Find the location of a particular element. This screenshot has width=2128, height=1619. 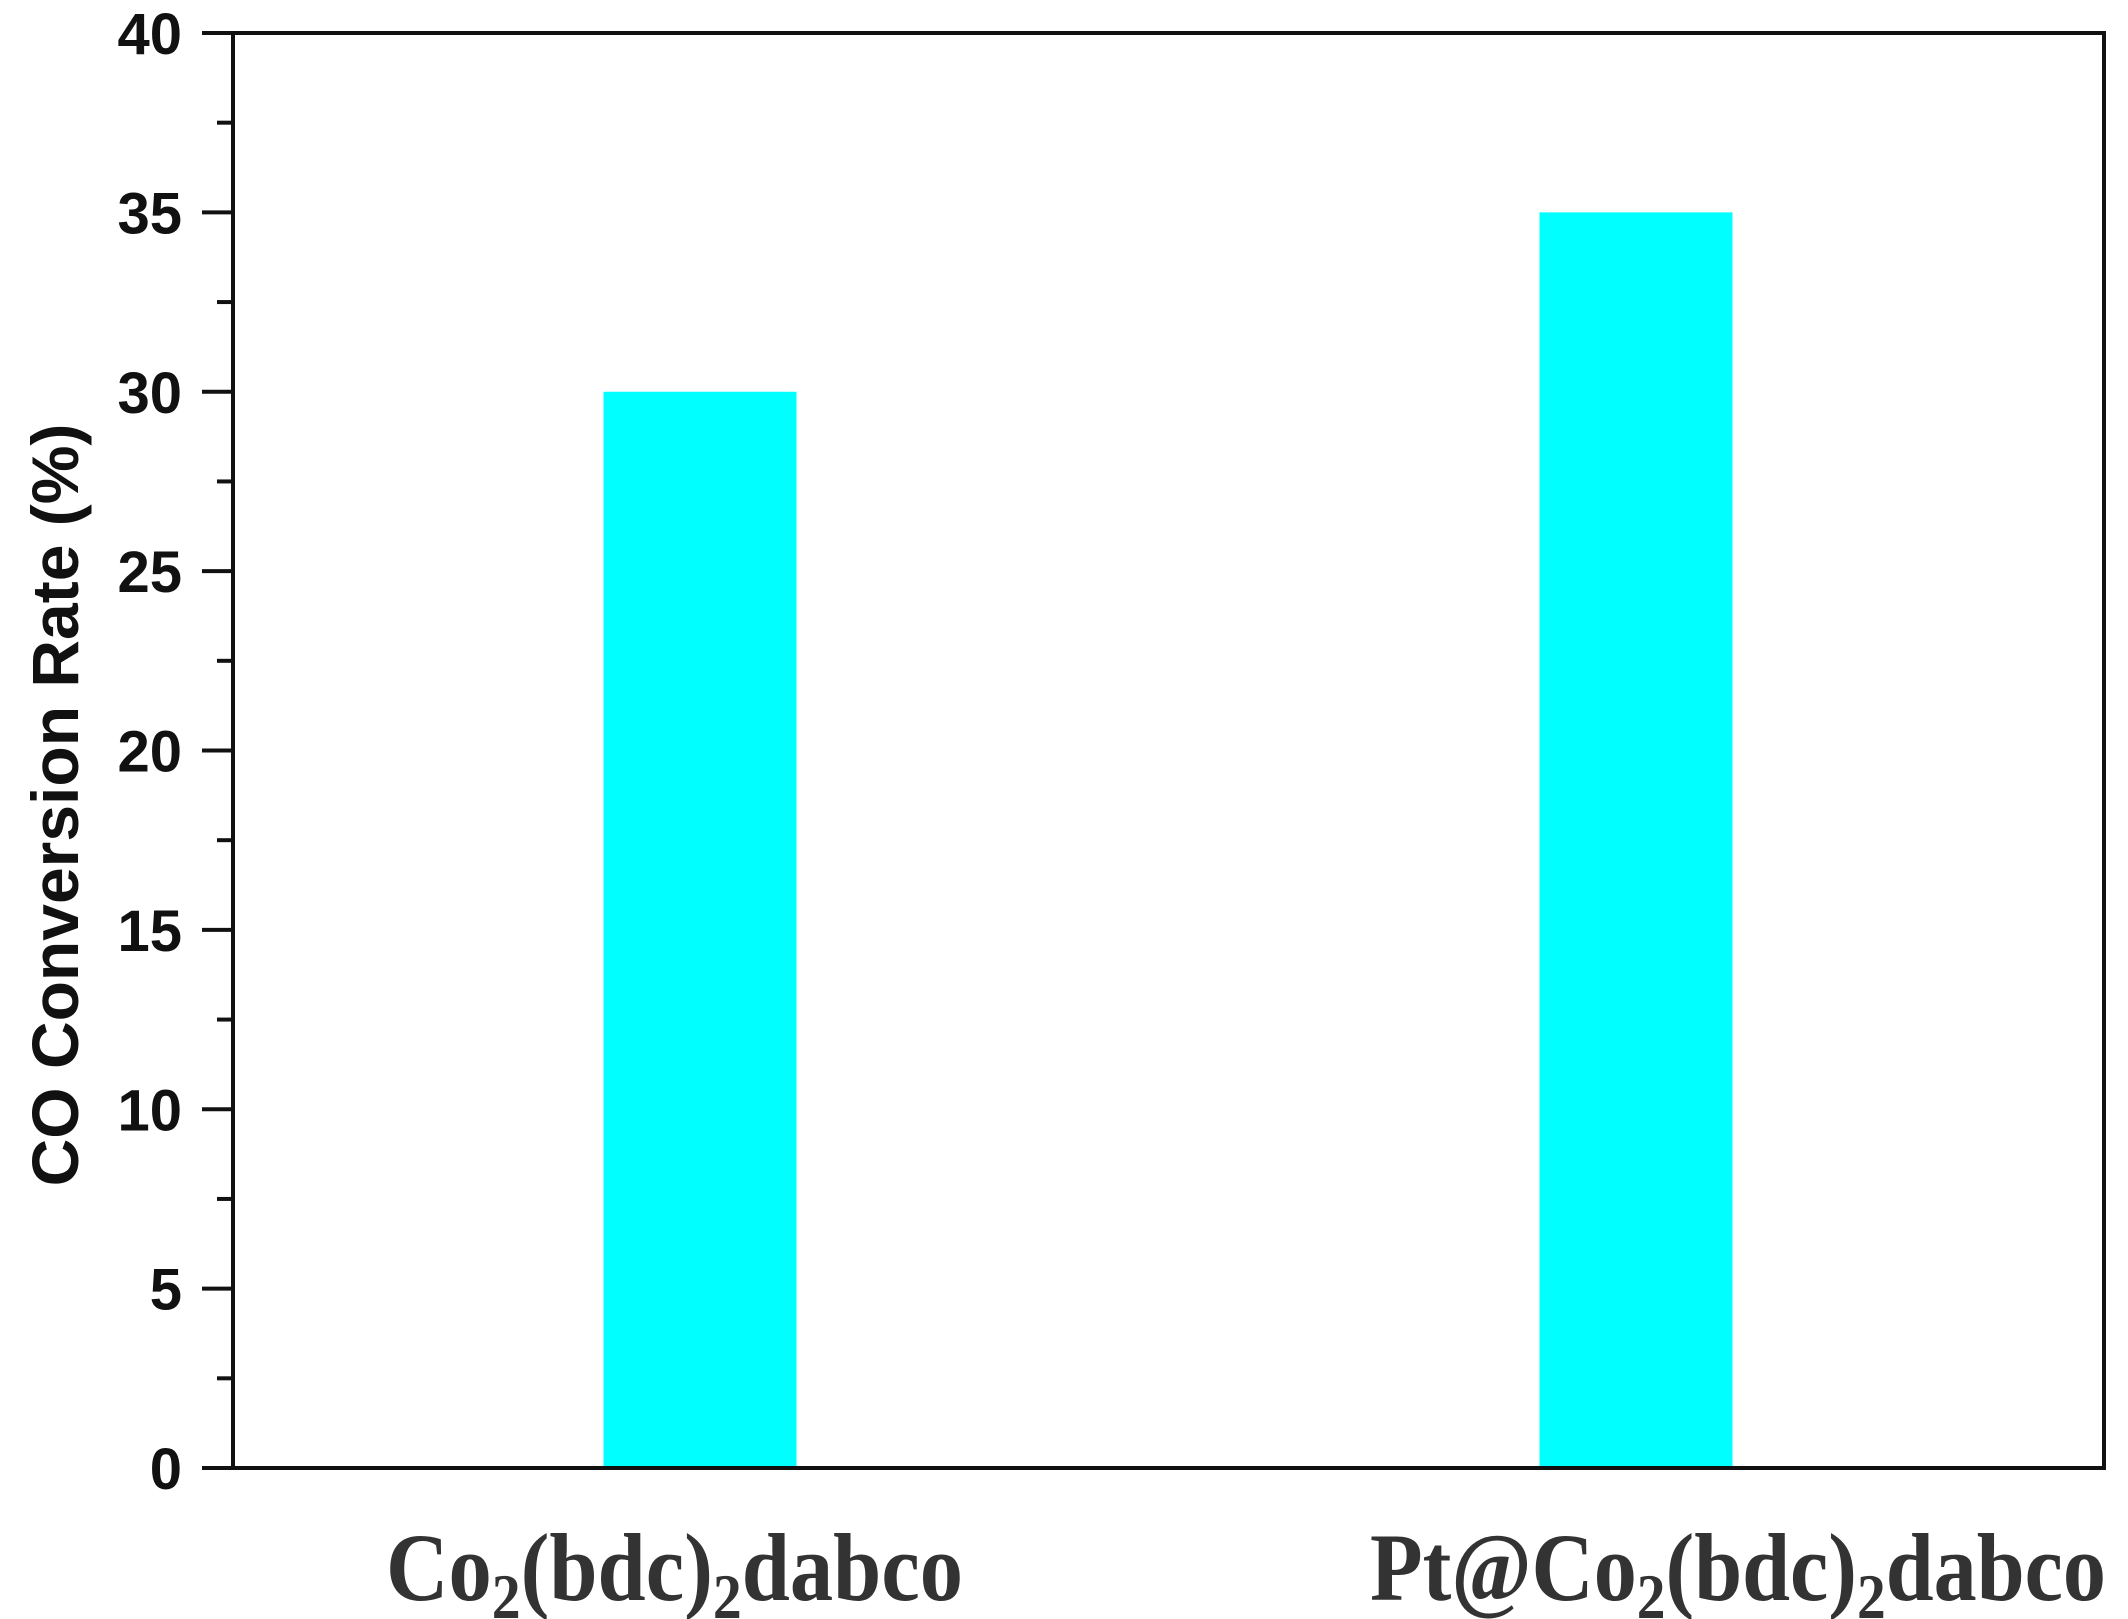

y-tick-label: 15 is located at coordinates (149, 931).